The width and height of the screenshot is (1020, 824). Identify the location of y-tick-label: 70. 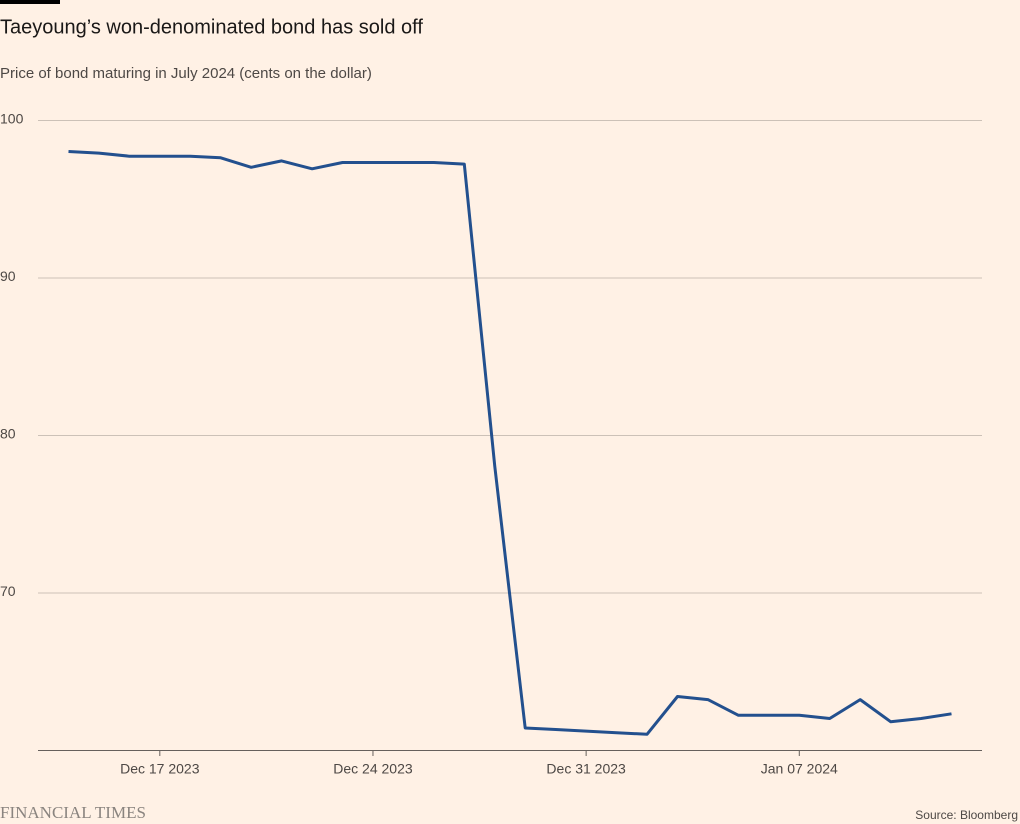
(8, 591).